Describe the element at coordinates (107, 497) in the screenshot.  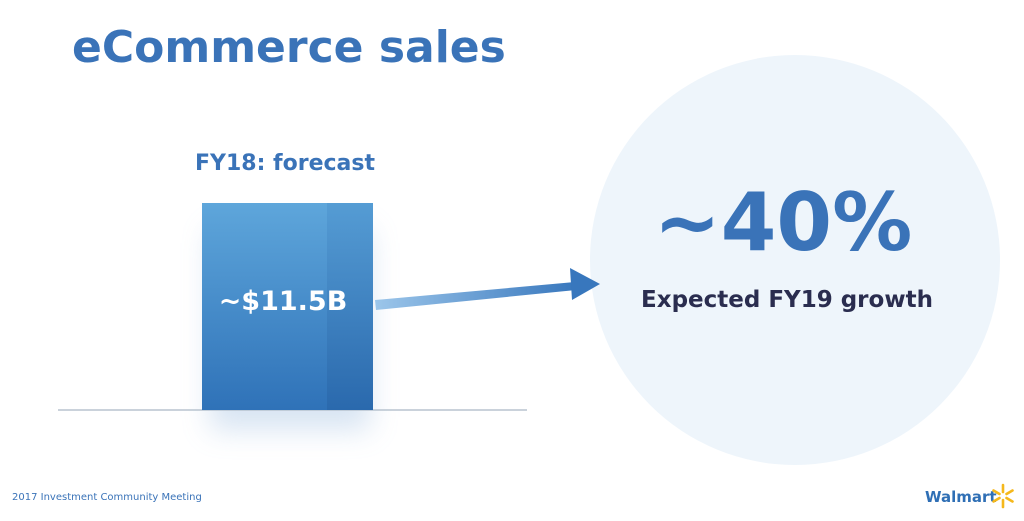
I see `footer: 2017 Investment Community Meeting` at that location.